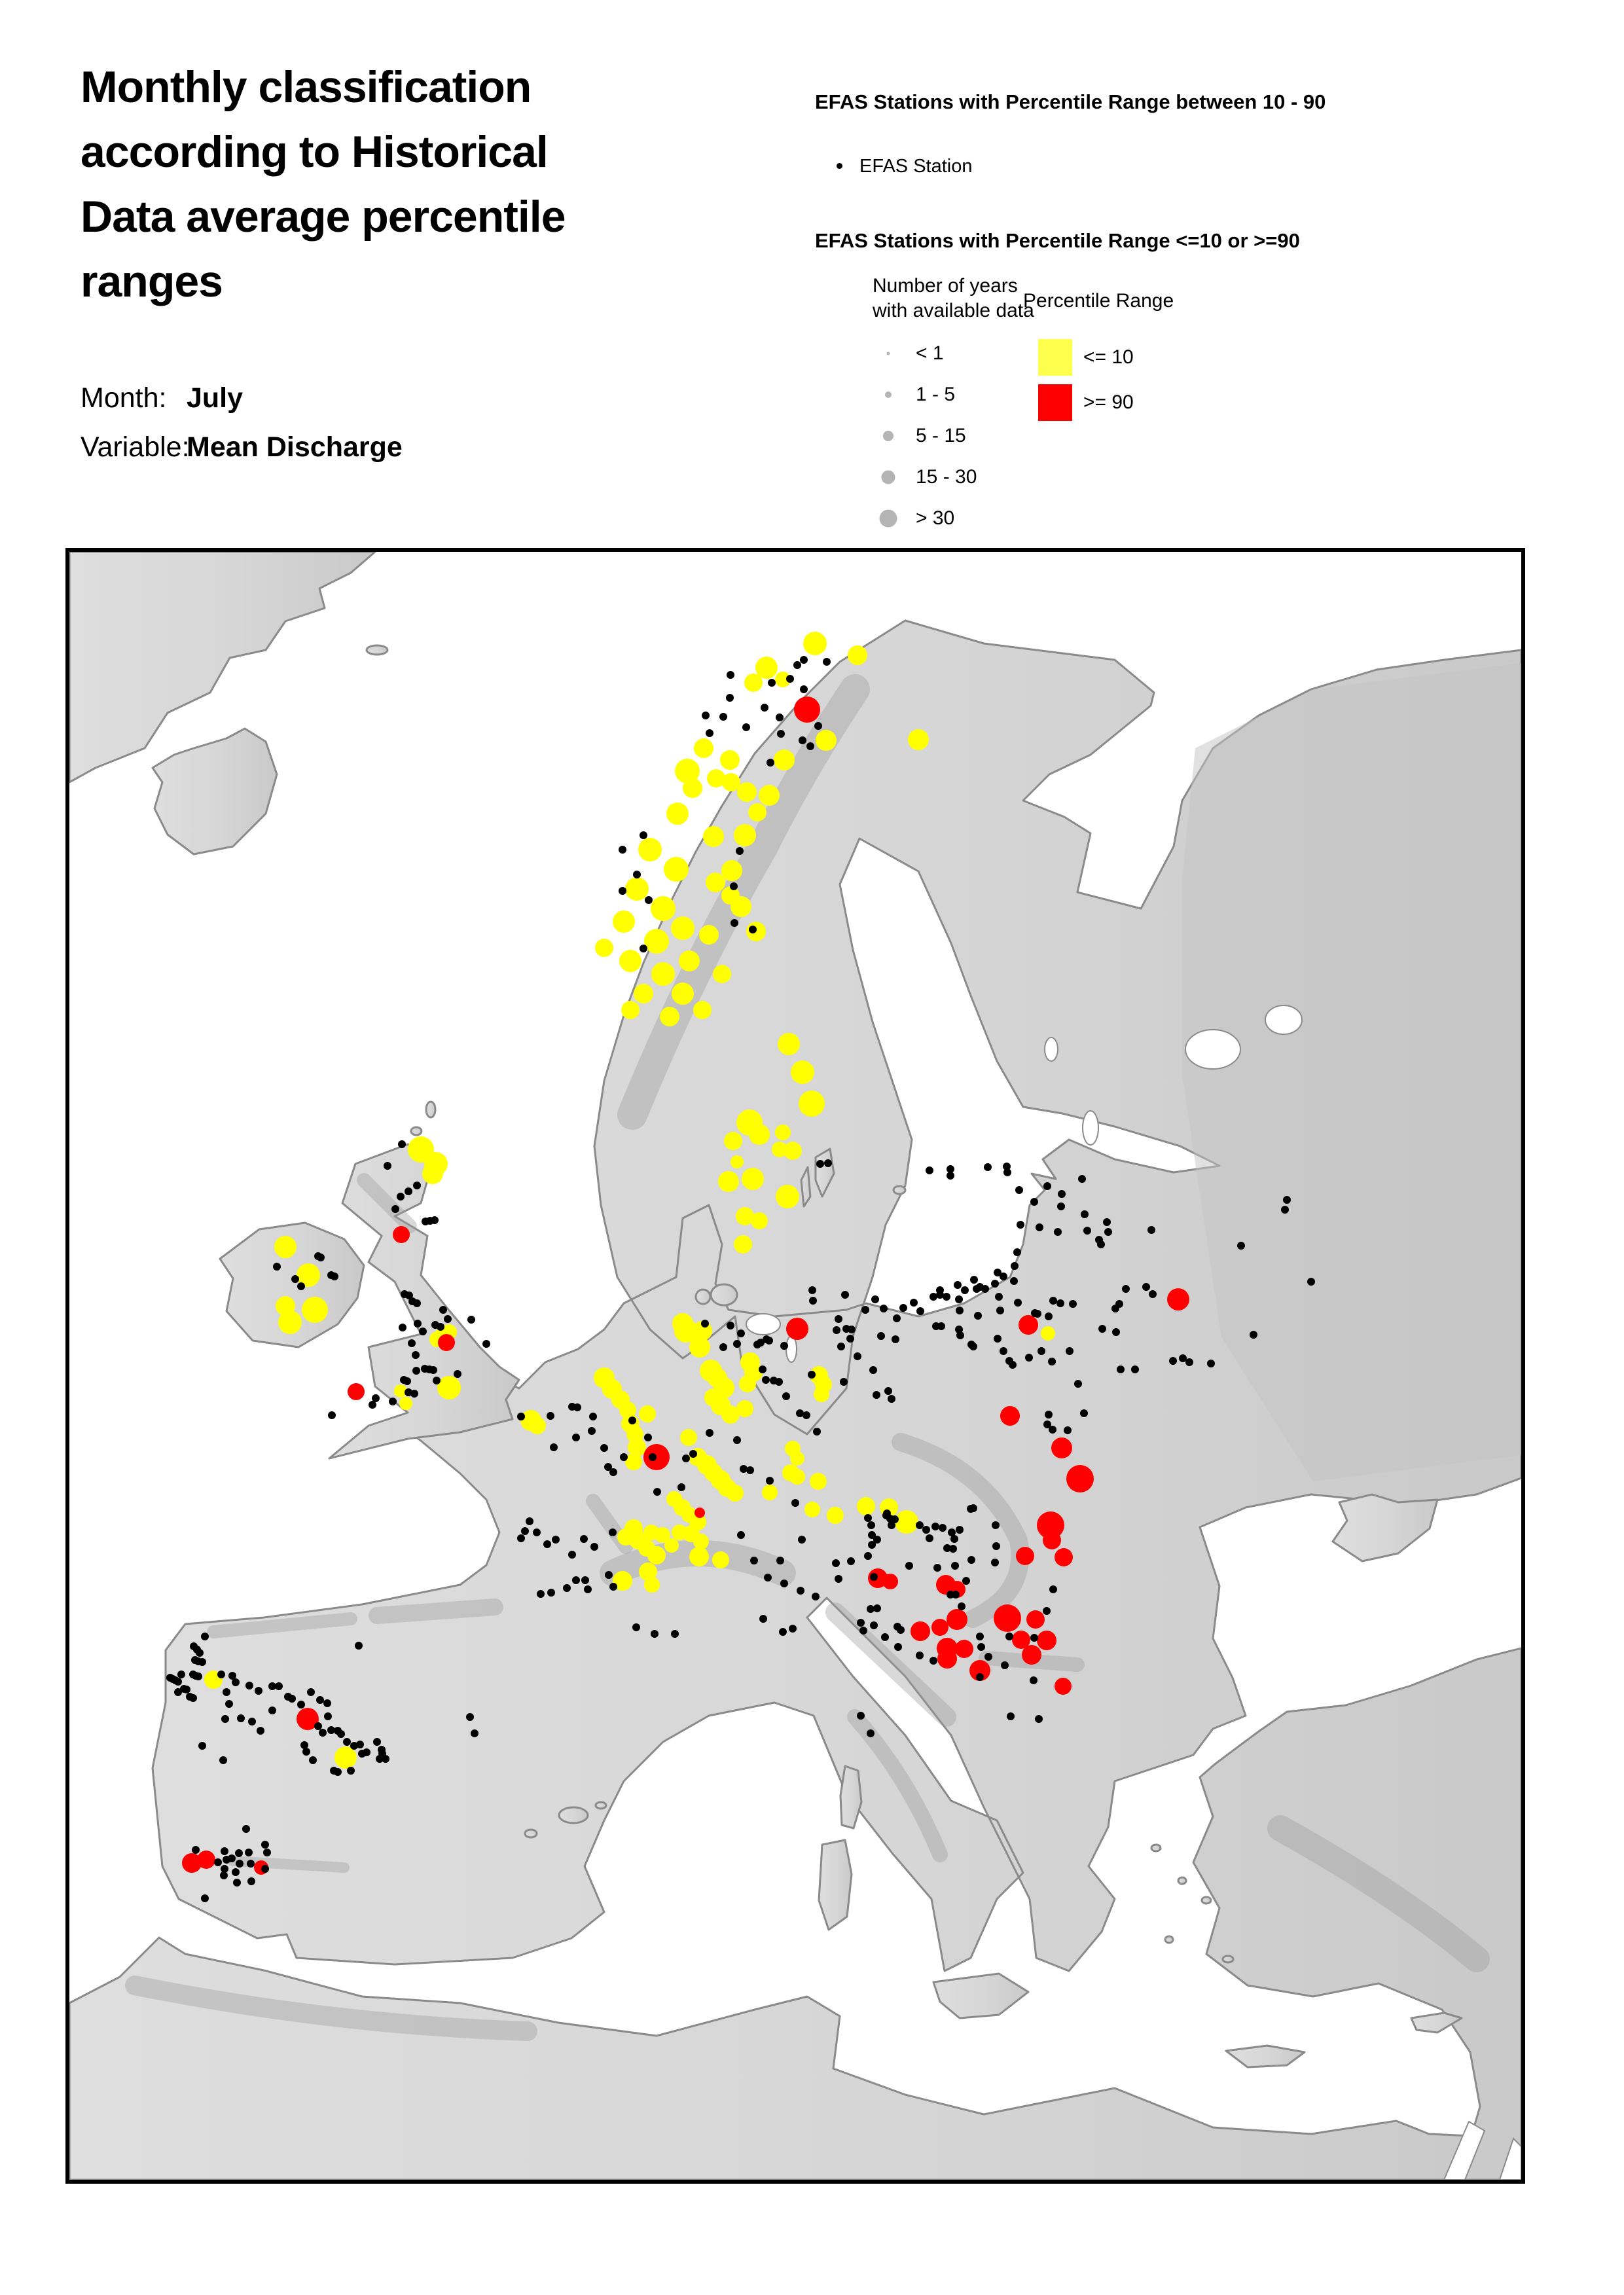 The width and height of the screenshot is (1624, 2295). What do you see at coordinates (531, 1834) in the screenshot?
I see `ibiza` at bounding box center [531, 1834].